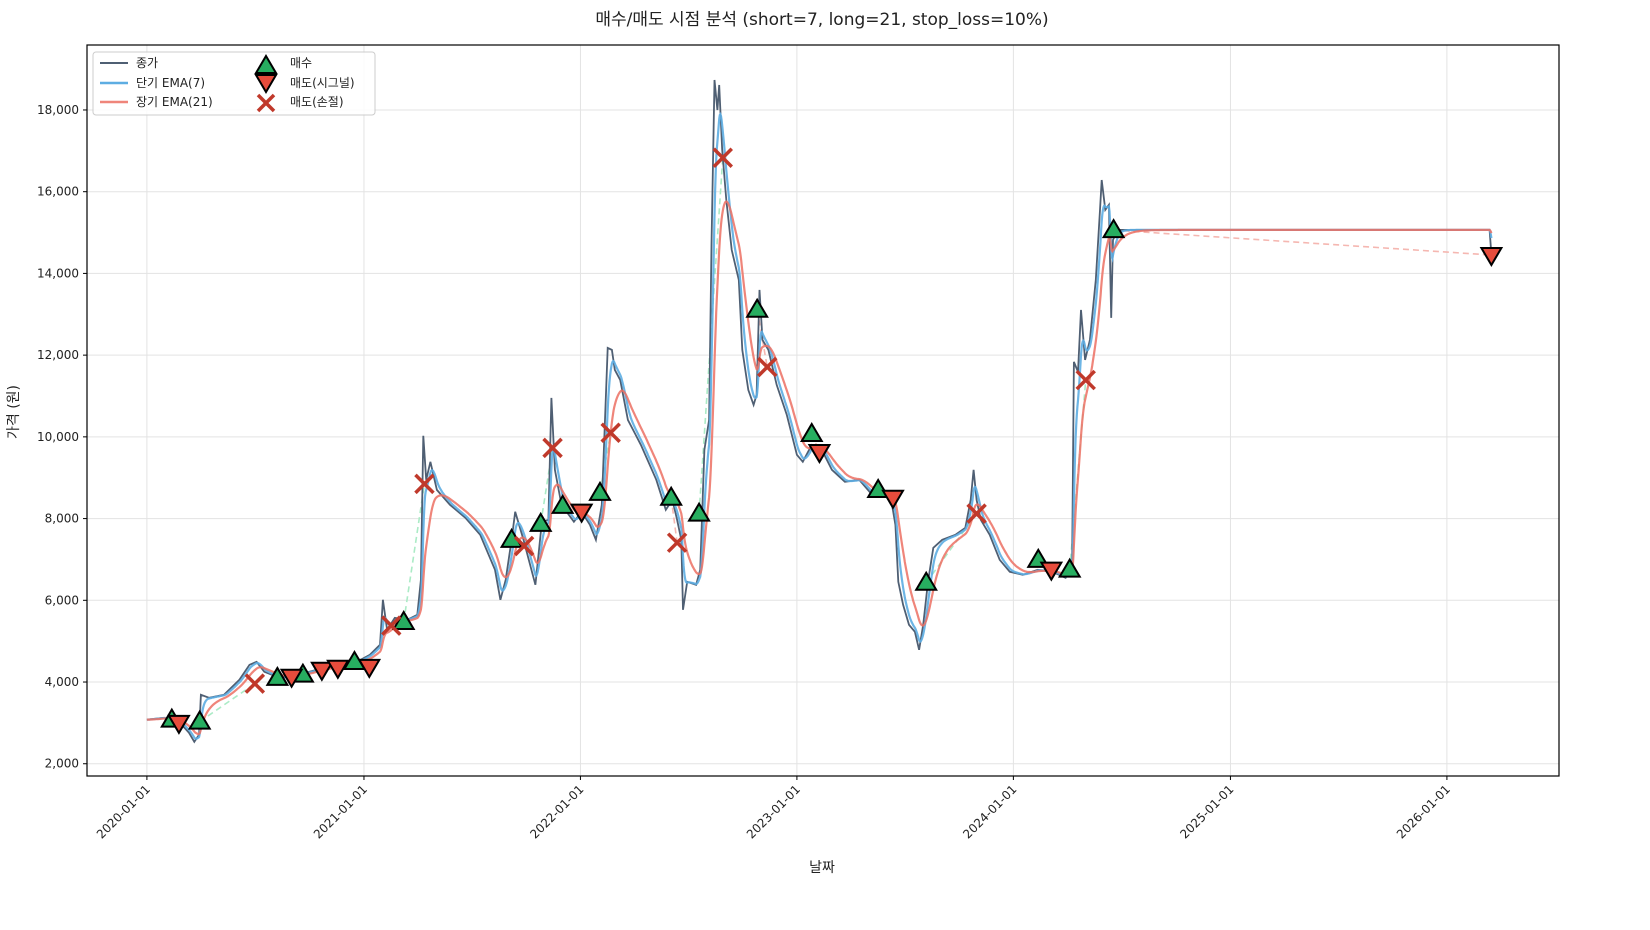  What do you see at coordinates (317, 102) in the screenshot?
I see `legend-sell-stop-label: 매도(손절)` at bounding box center [317, 102].